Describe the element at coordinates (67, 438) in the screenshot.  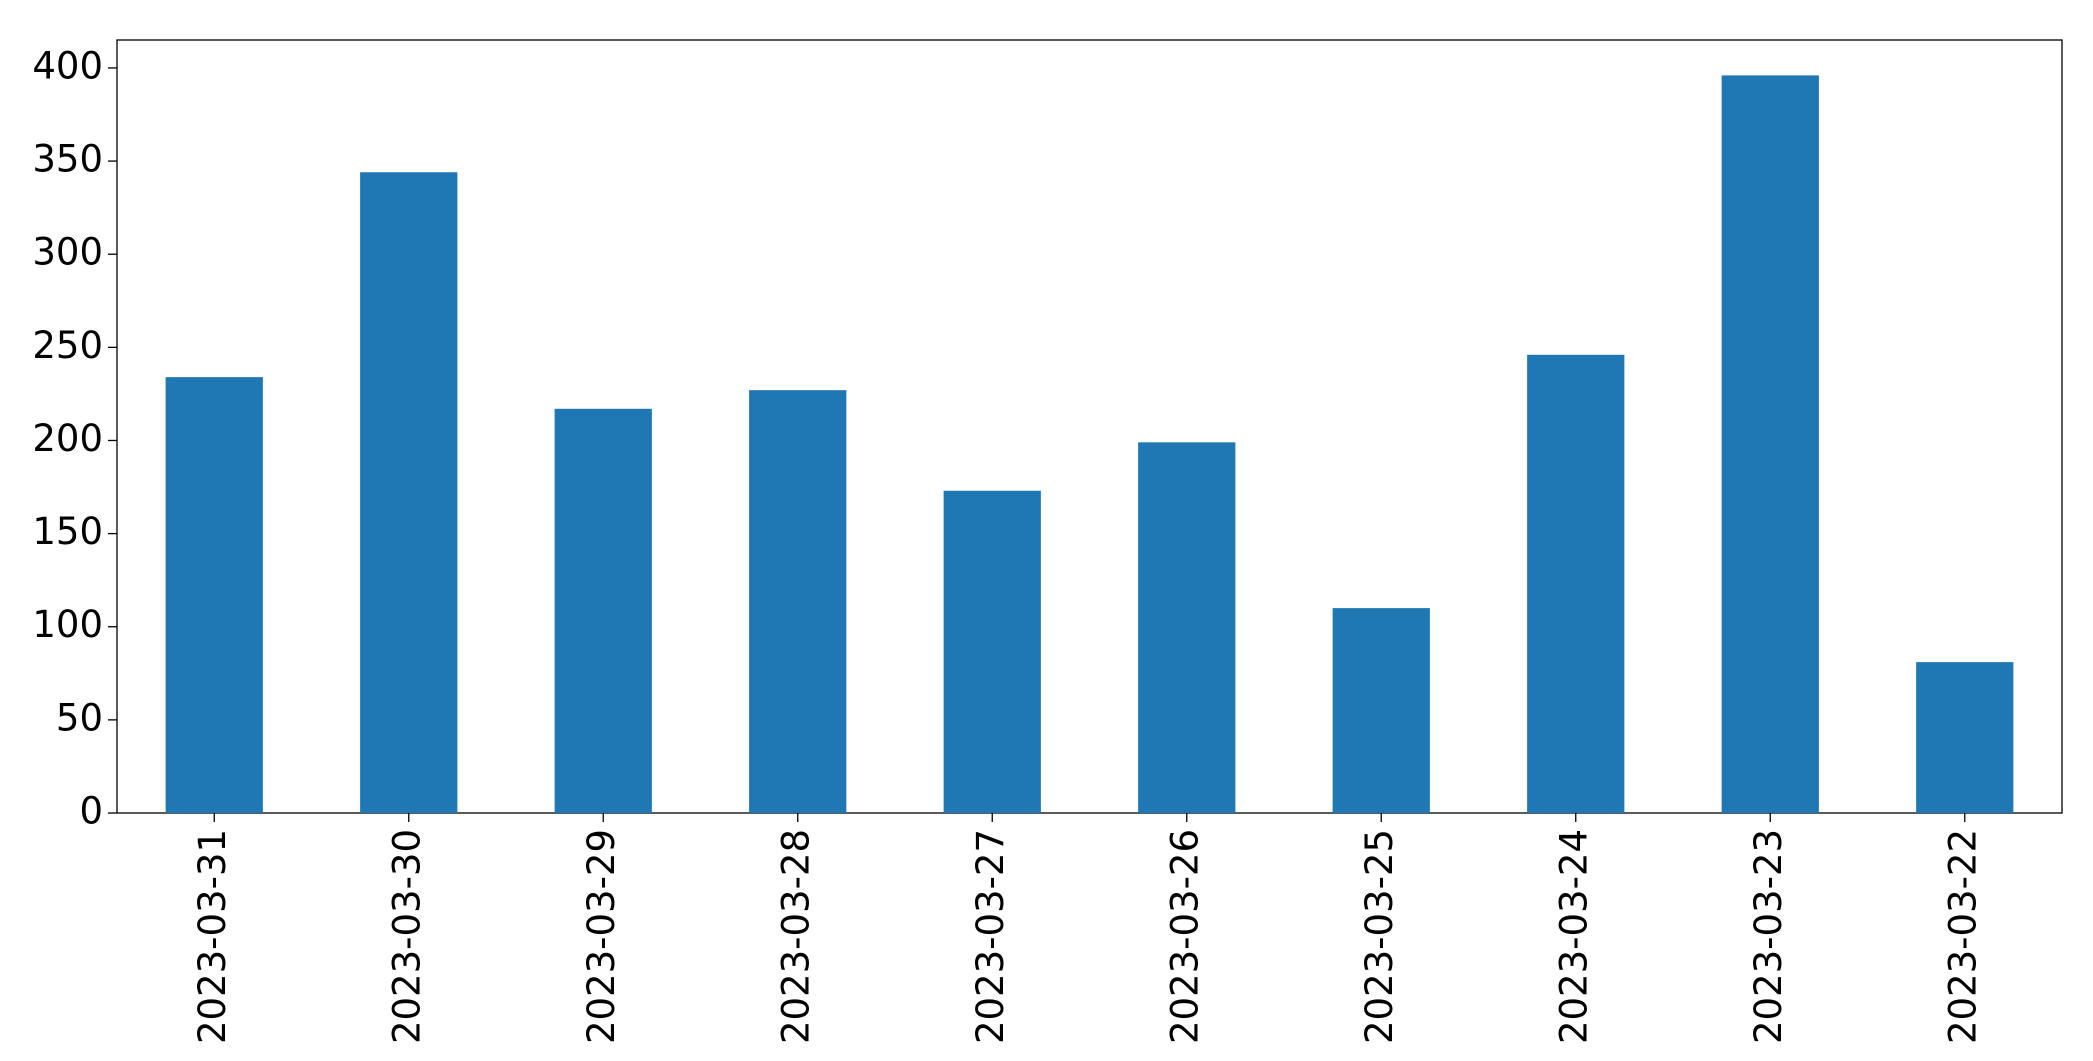
I see `y-tick-label: 200` at that location.